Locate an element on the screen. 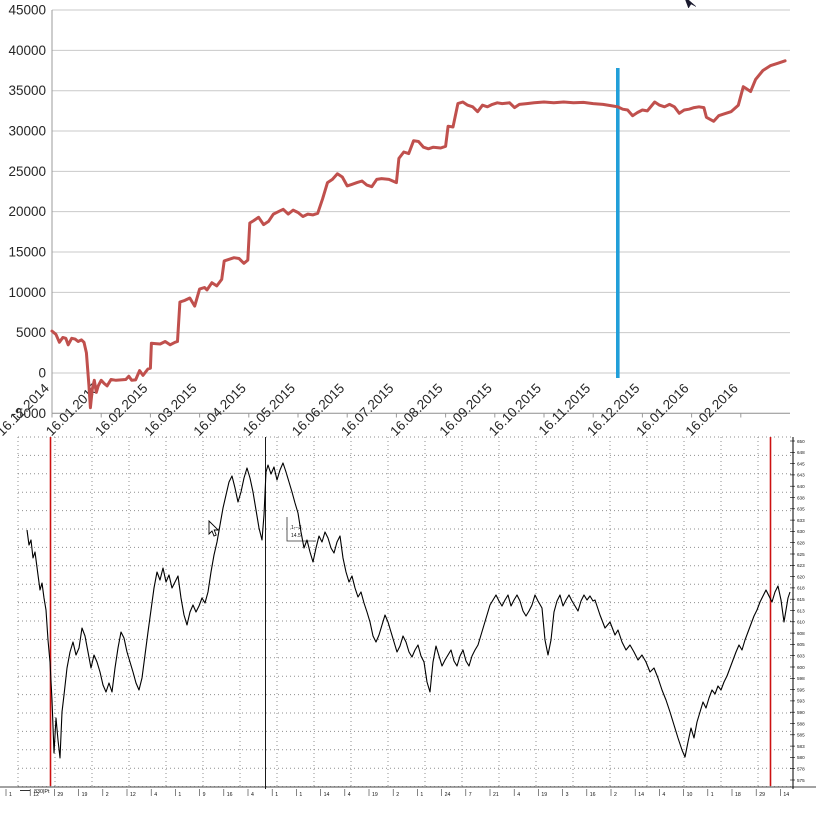 The width and height of the screenshot is (816, 819). right-axis-label: 585 is located at coordinates (801, 735).